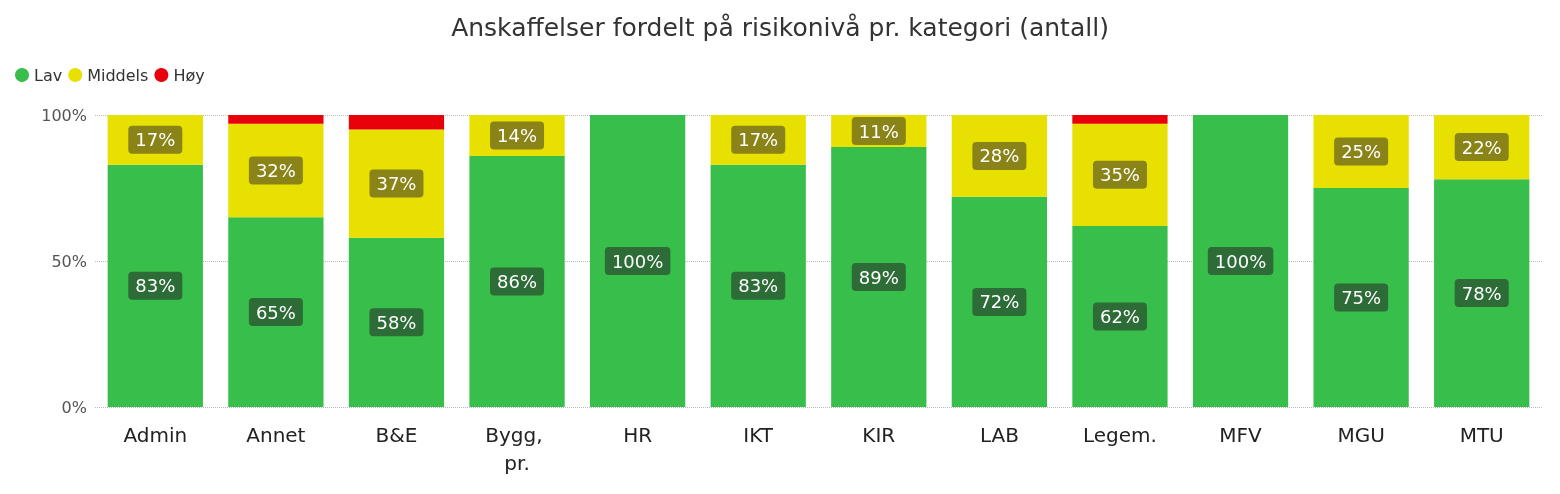 This screenshot has height=494, width=1560. I want to click on x-tick-label: IKT, so click(758, 435).